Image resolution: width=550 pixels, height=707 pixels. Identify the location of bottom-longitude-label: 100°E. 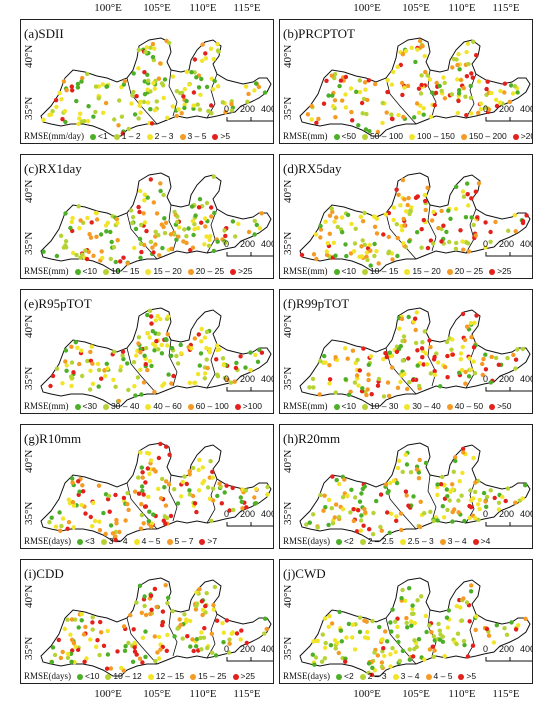
(367, 694).